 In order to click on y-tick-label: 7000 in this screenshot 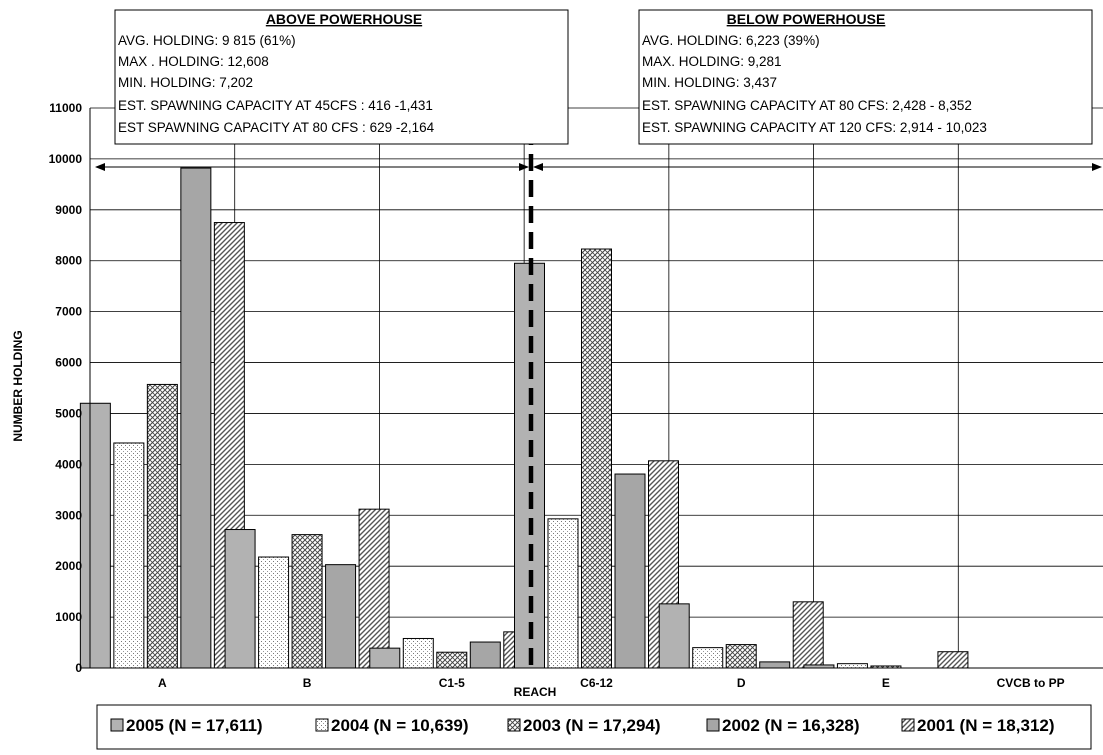, I will do `click(68, 312)`.